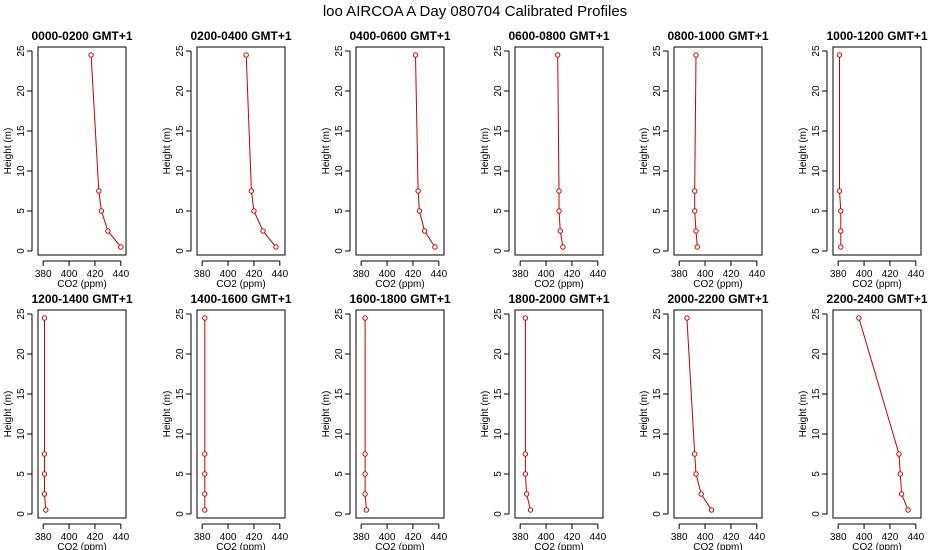 The width and height of the screenshot is (950, 550). I want to click on panel-title: 0600-0800 GMT+1, so click(558, 36).